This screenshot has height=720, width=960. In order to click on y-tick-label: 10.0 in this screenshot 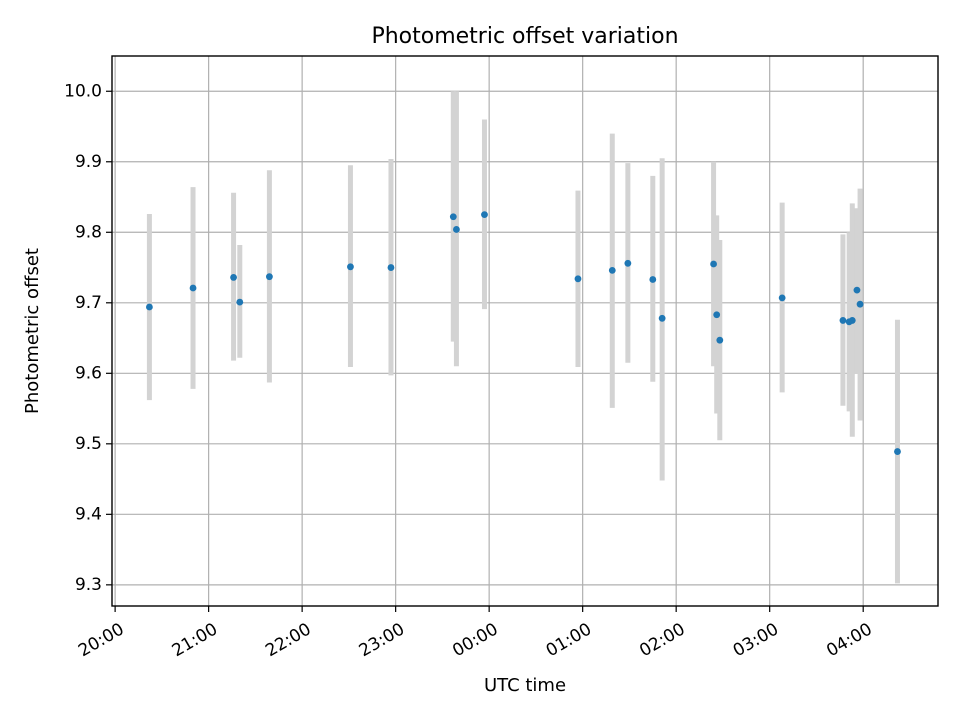, I will do `click(83, 91)`.